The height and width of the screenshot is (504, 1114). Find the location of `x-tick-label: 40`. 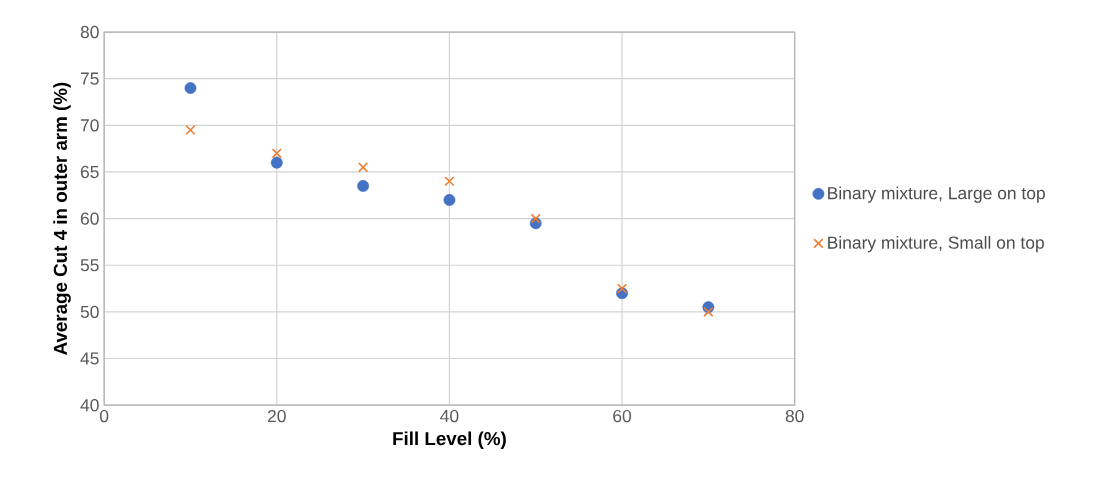

x-tick-label: 40 is located at coordinates (449, 416).